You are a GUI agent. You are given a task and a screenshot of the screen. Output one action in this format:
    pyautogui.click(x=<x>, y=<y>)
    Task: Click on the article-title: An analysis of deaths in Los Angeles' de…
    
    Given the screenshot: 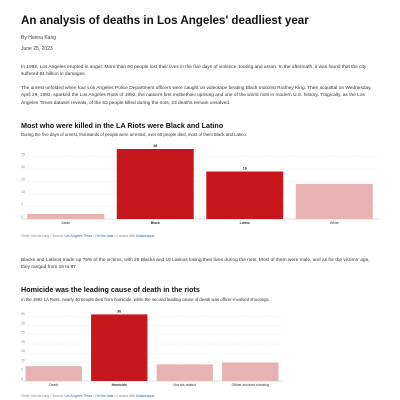 What is the action you would take?
    pyautogui.click(x=165, y=20)
    